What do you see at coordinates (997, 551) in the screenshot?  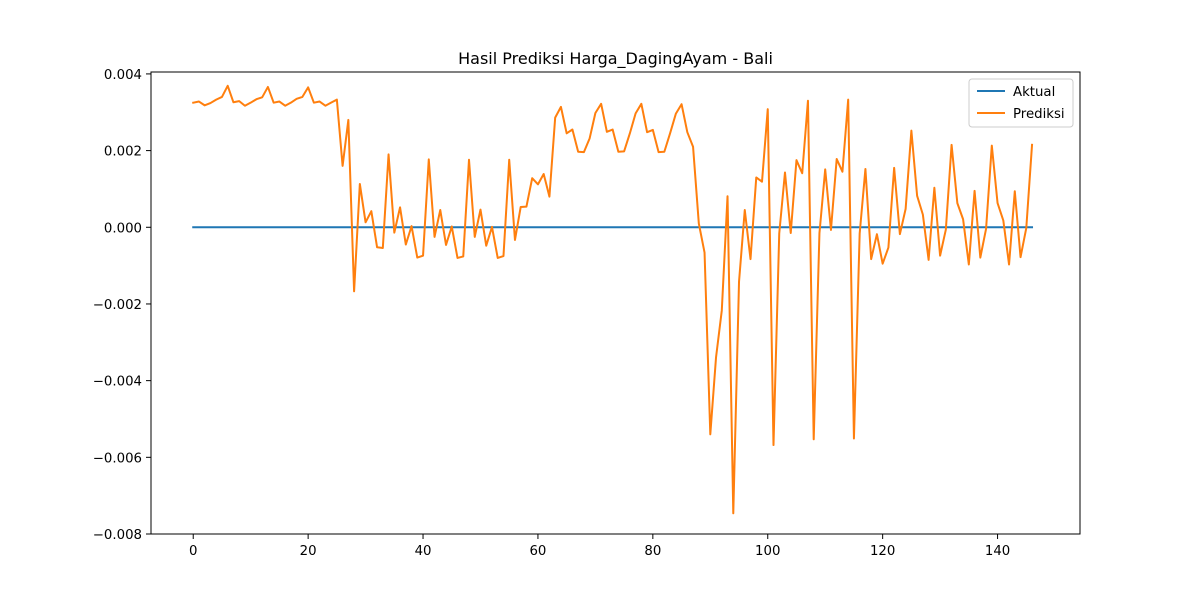 I see `x-tick-label: 140` at bounding box center [997, 551].